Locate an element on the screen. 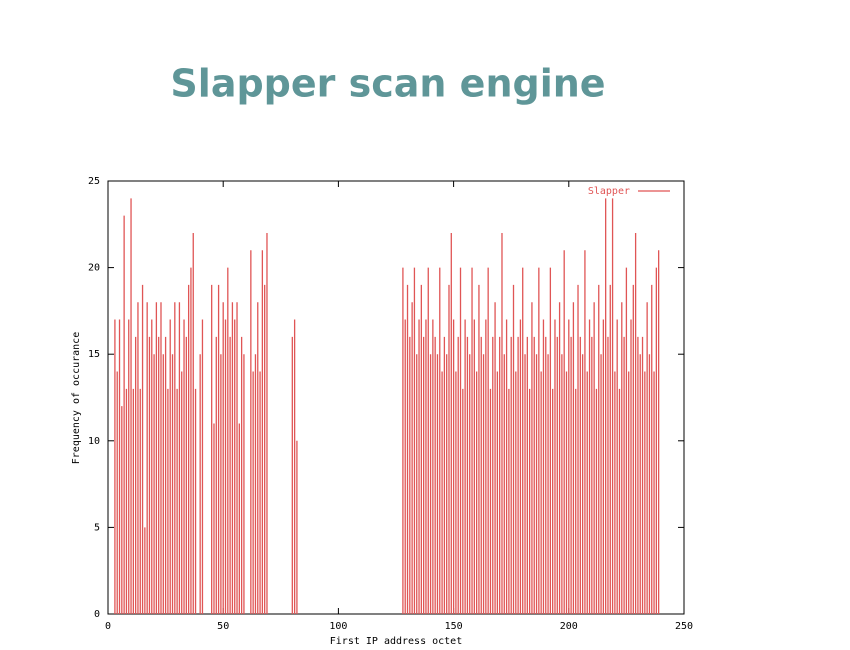  y-tick-label: 10 is located at coordinates (94, 441).